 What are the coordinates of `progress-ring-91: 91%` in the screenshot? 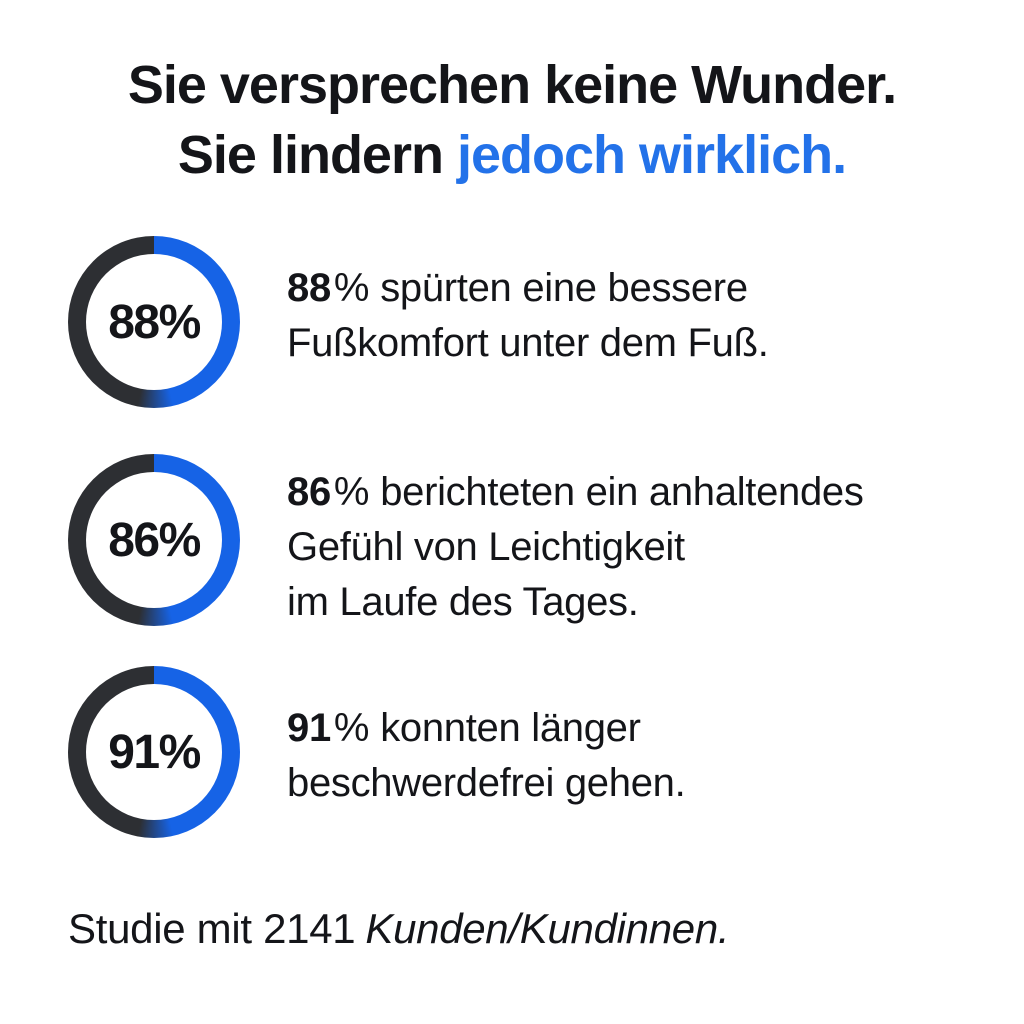 It's located at (154, 752).